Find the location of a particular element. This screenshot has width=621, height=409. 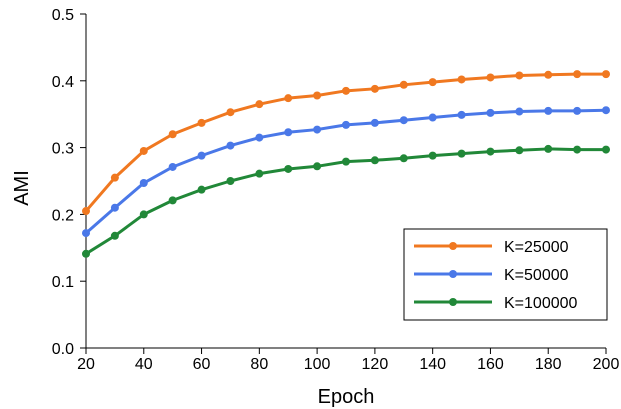

x-tick-label: 180 is located at coordinates (548, 364).